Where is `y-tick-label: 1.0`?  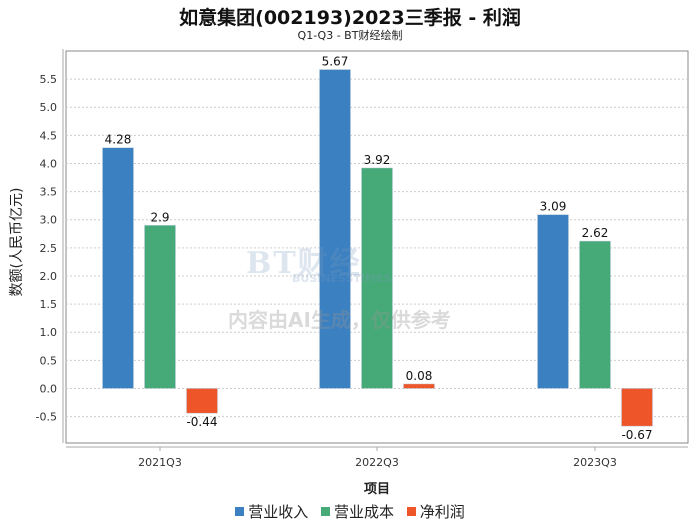
y-tick-label: 1.0 is located at coordinates (49, 332).